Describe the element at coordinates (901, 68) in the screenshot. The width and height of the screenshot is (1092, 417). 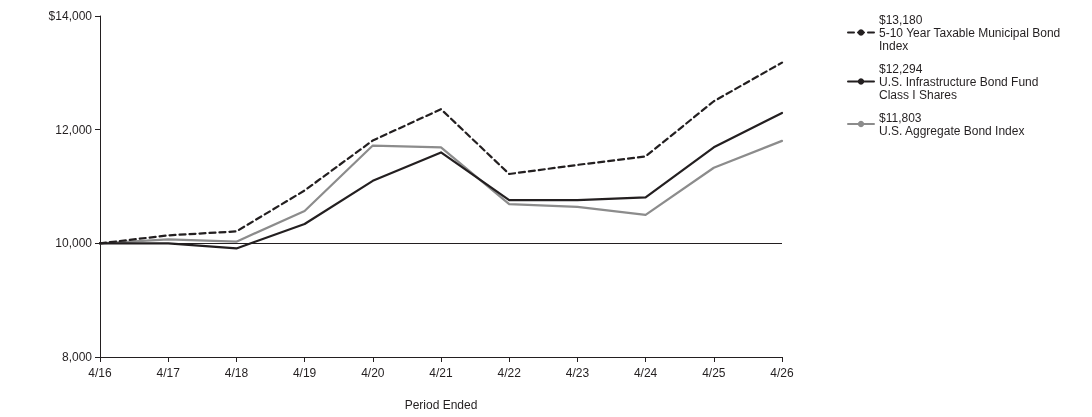
I see `text: $12,294` at that location.